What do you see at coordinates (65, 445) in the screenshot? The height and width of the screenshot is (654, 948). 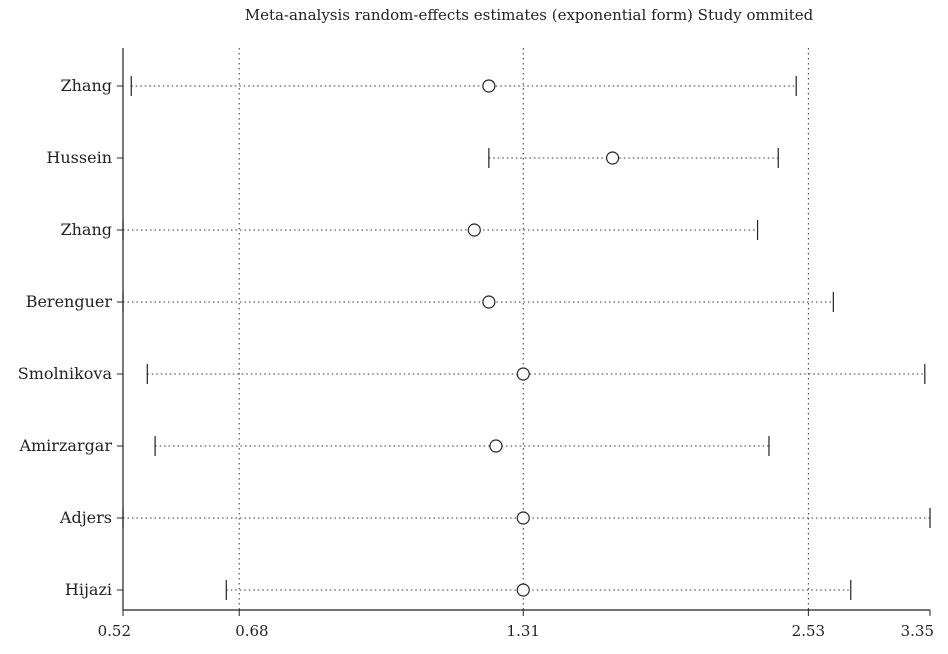 I see `study-label: Amirzargar` at bounding box center [65, 445].